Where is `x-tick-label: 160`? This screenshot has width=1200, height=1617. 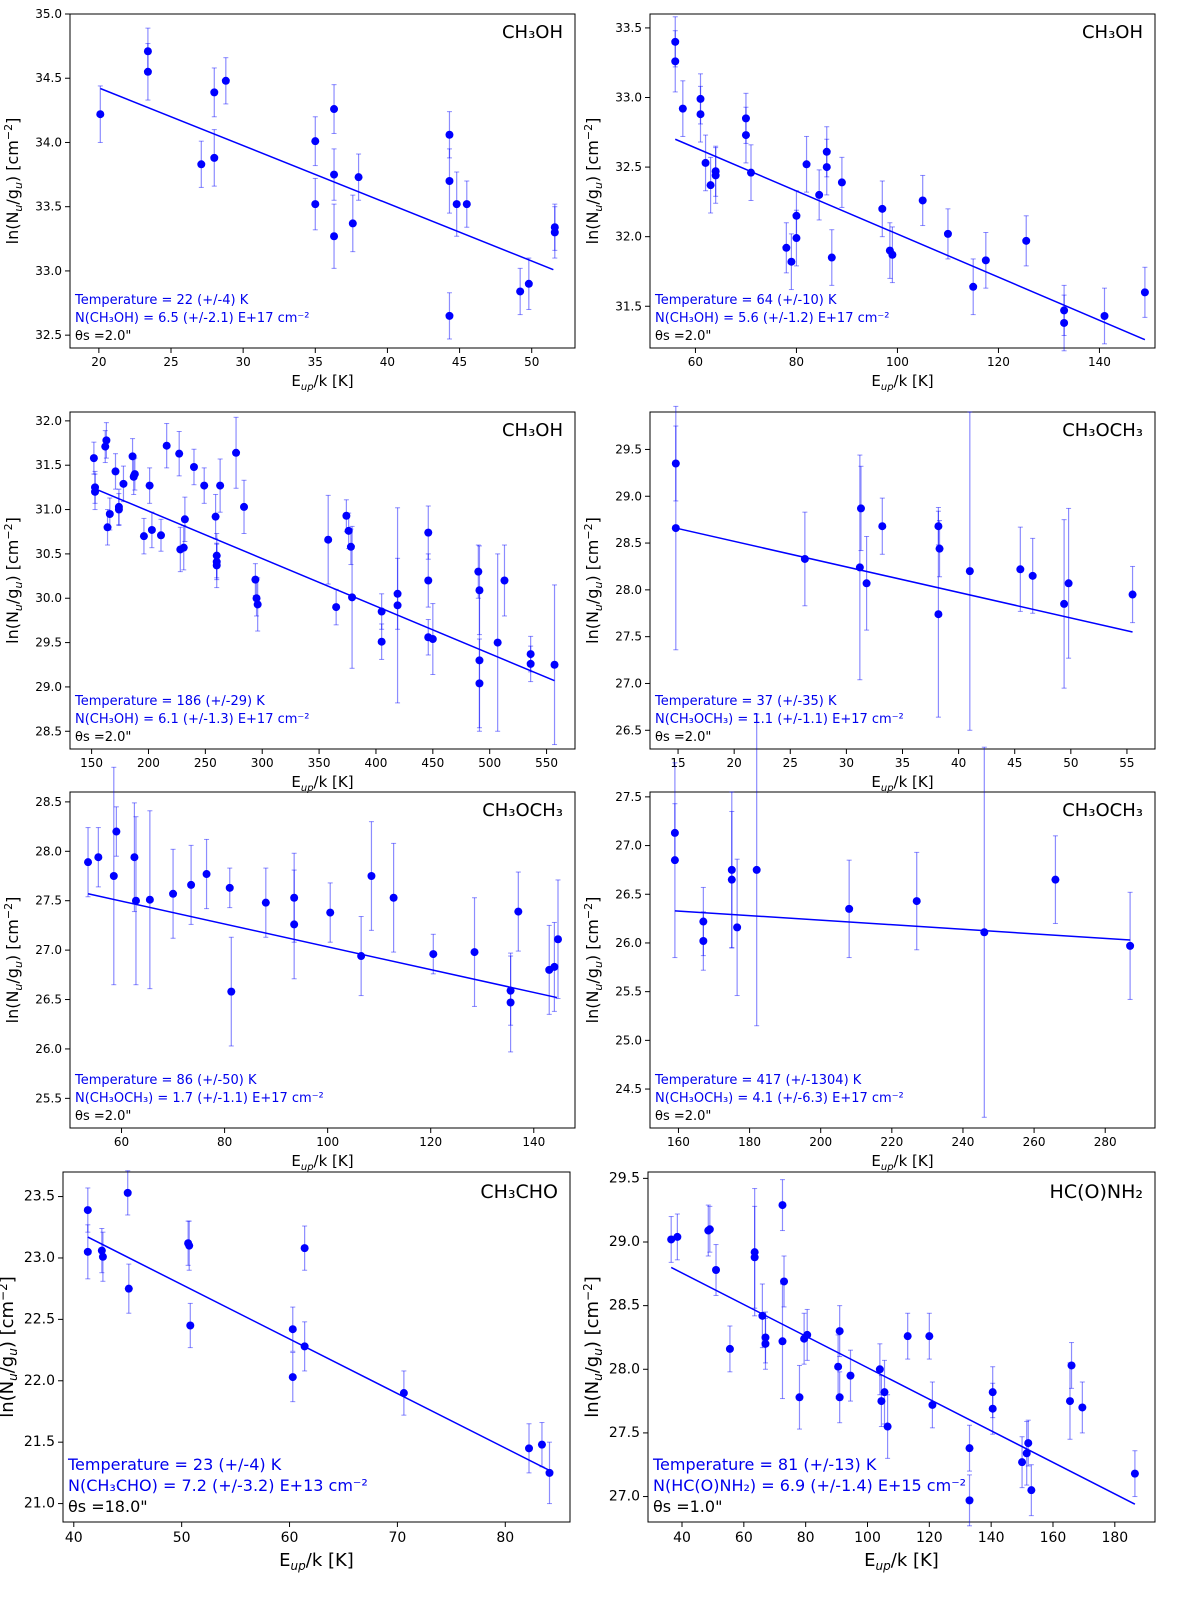
x-tick-label: 160 is located at coordinates (678, 1142).